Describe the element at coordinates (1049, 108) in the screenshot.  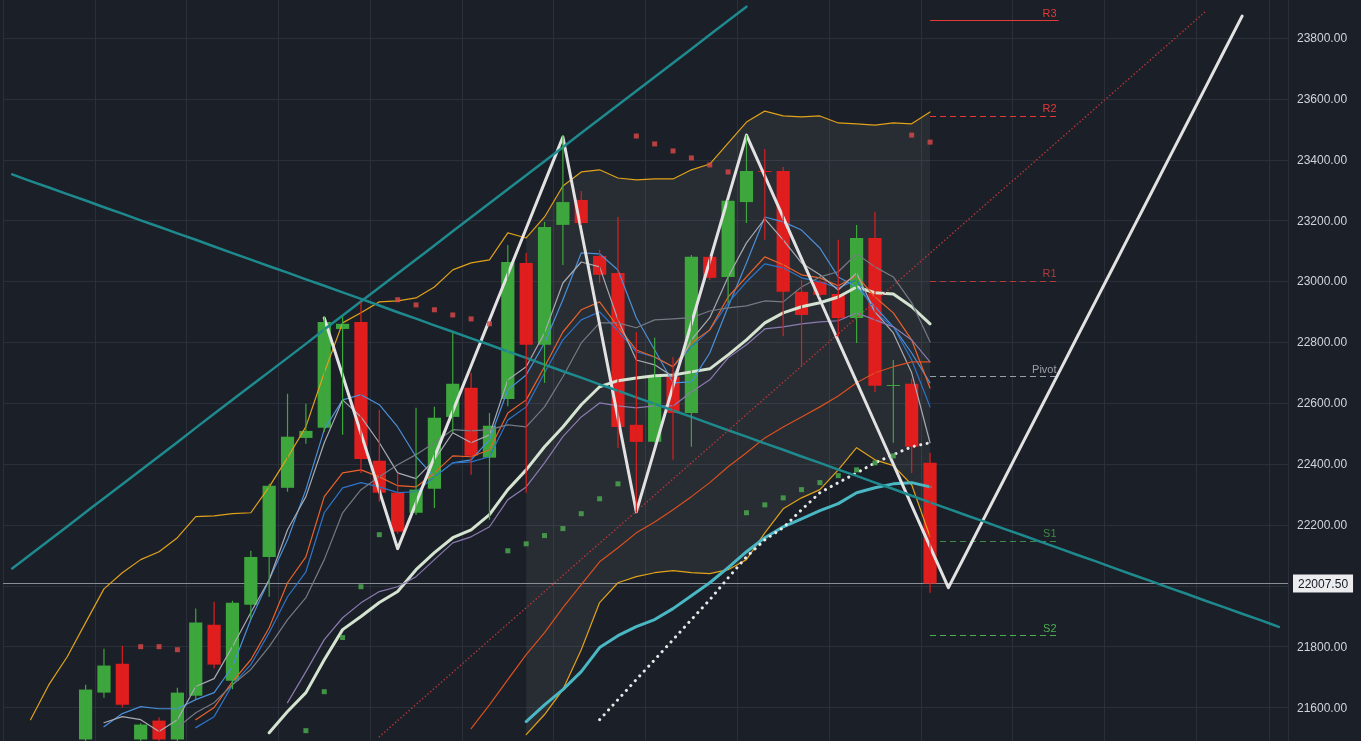
I see `ref-line-label: R2` at that location.